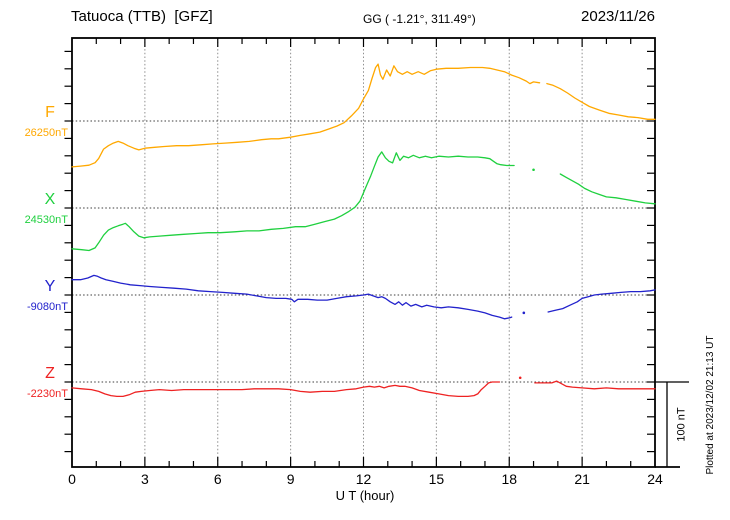 The image size is (730, 520). Describe the element at coordinates (50, 112) in the screenshot. I see `channel-label-f: F` at that location.